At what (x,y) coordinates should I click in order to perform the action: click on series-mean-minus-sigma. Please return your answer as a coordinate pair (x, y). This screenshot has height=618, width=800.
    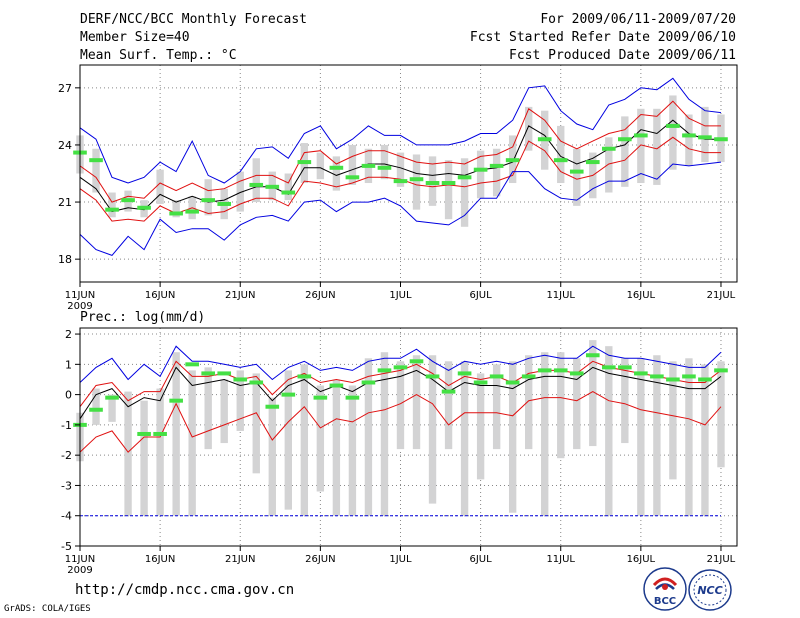
    Looking at the image, I should click on (400, 422).